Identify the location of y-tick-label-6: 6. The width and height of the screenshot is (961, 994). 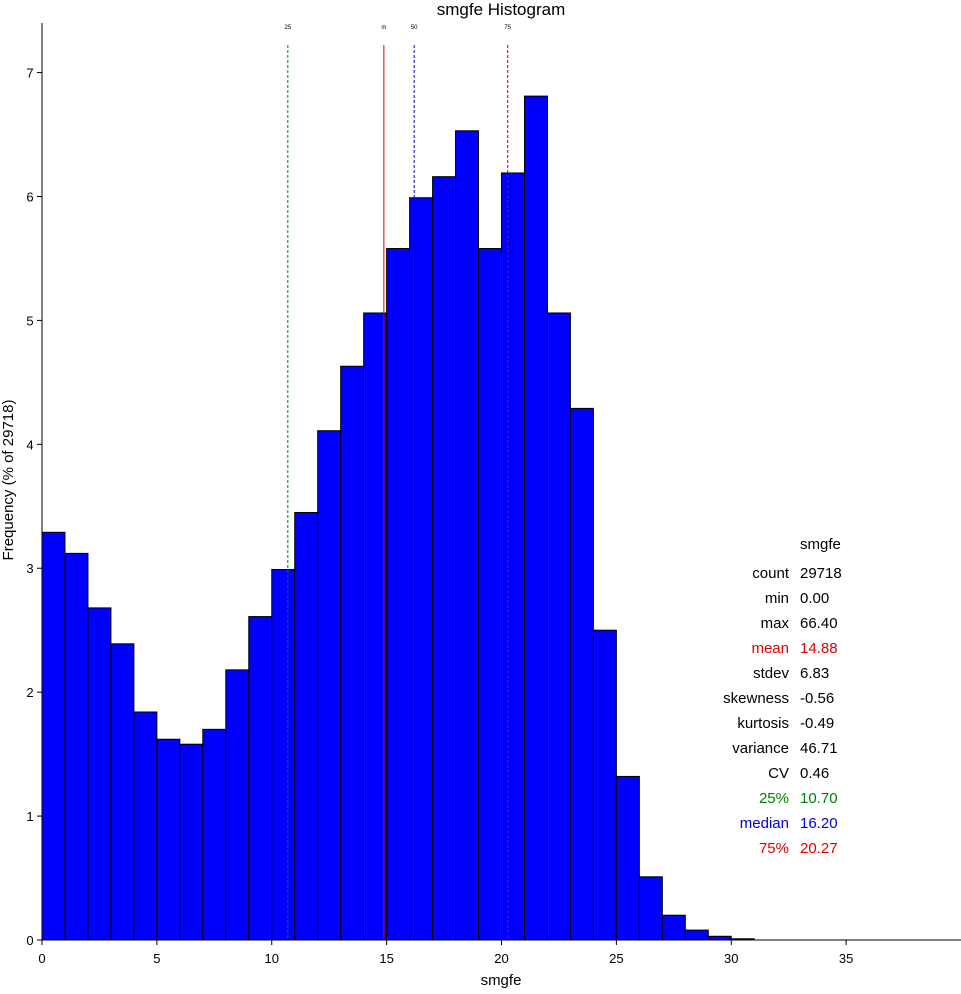
(29, 196).